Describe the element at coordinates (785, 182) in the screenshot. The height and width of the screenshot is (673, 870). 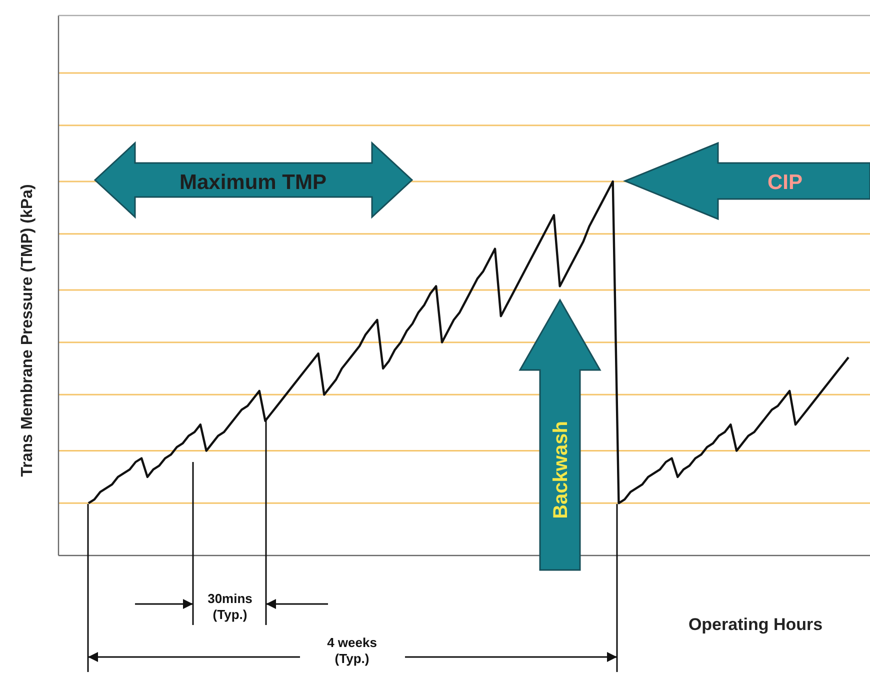
I see `annotation: CIP` at that location.